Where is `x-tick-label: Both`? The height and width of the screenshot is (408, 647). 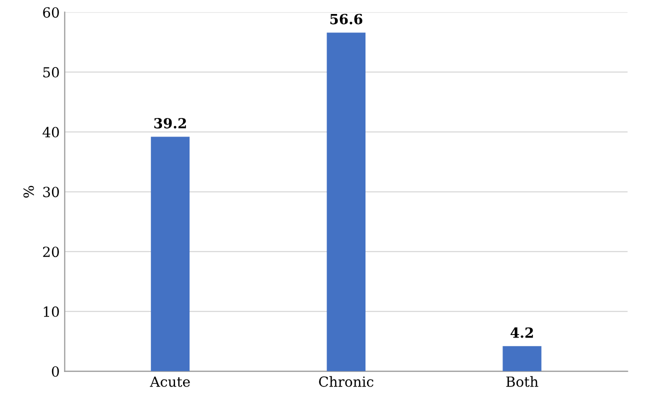
x-tick-label: Both is located at coordinates (522, 381).